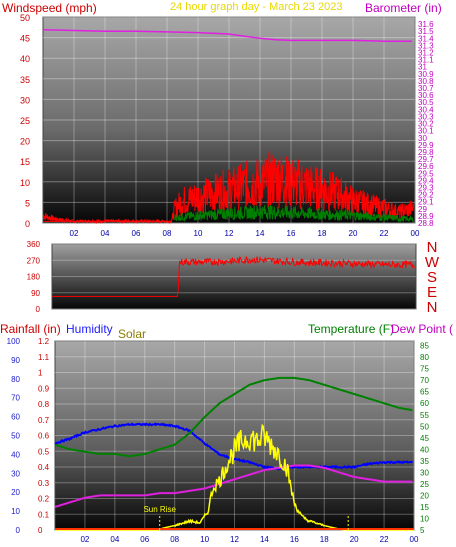 Image resolution: width=456 pixels, height=547 pixels. I want to click on humidity-tick-label: 1.1, so click(44, 357).